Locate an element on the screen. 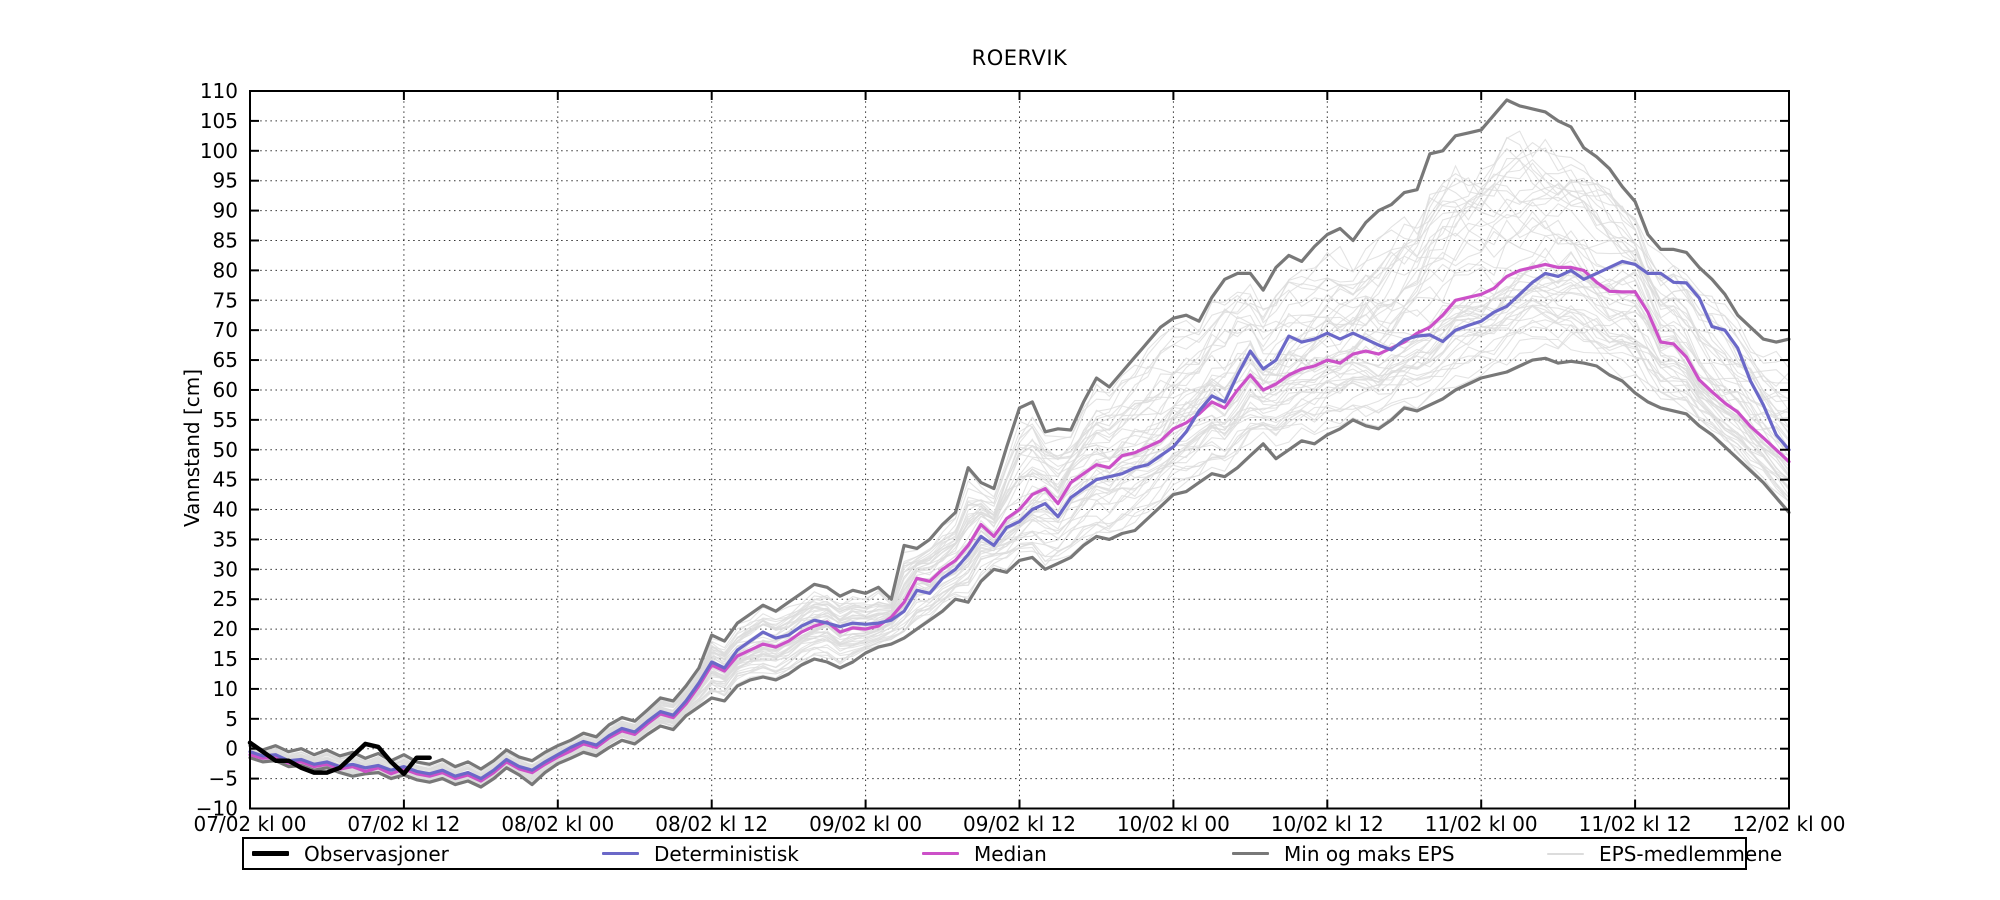 This screenshot has width=2000, height=900. x-tick-label: 12/02 kl 00 is located at coordinates (1789, 824).